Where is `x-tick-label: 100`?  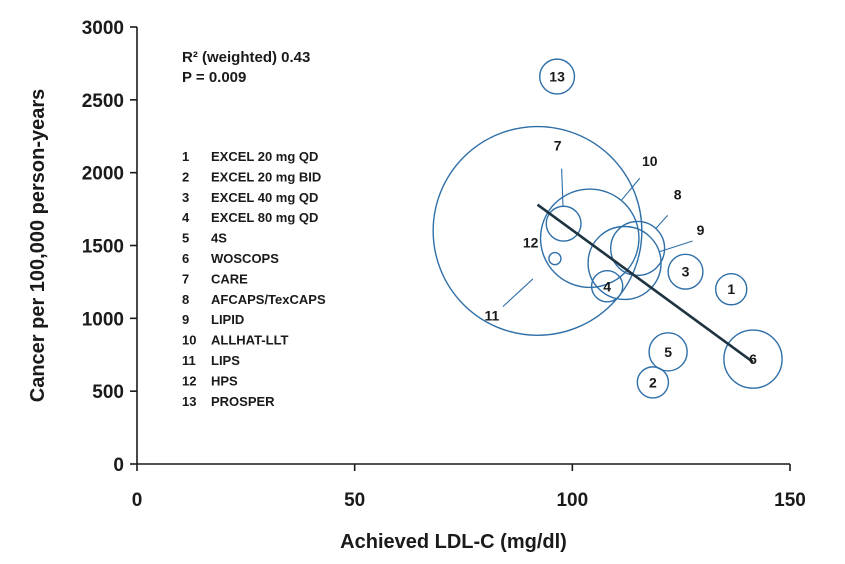 x-tick-label: 100 is located at coordinates (572, 500).